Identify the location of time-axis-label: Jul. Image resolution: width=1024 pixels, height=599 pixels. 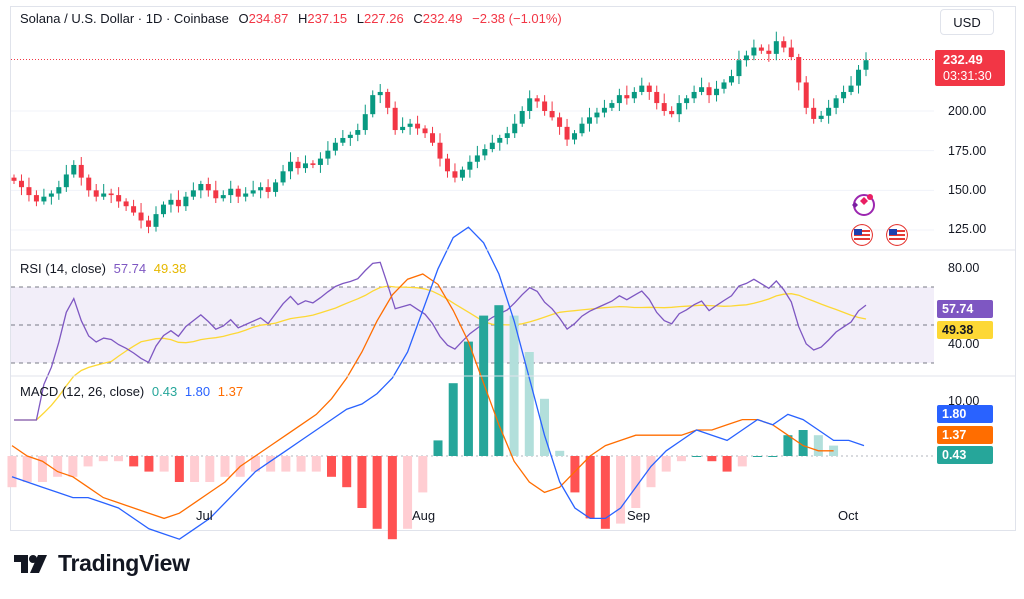
(204, 515).